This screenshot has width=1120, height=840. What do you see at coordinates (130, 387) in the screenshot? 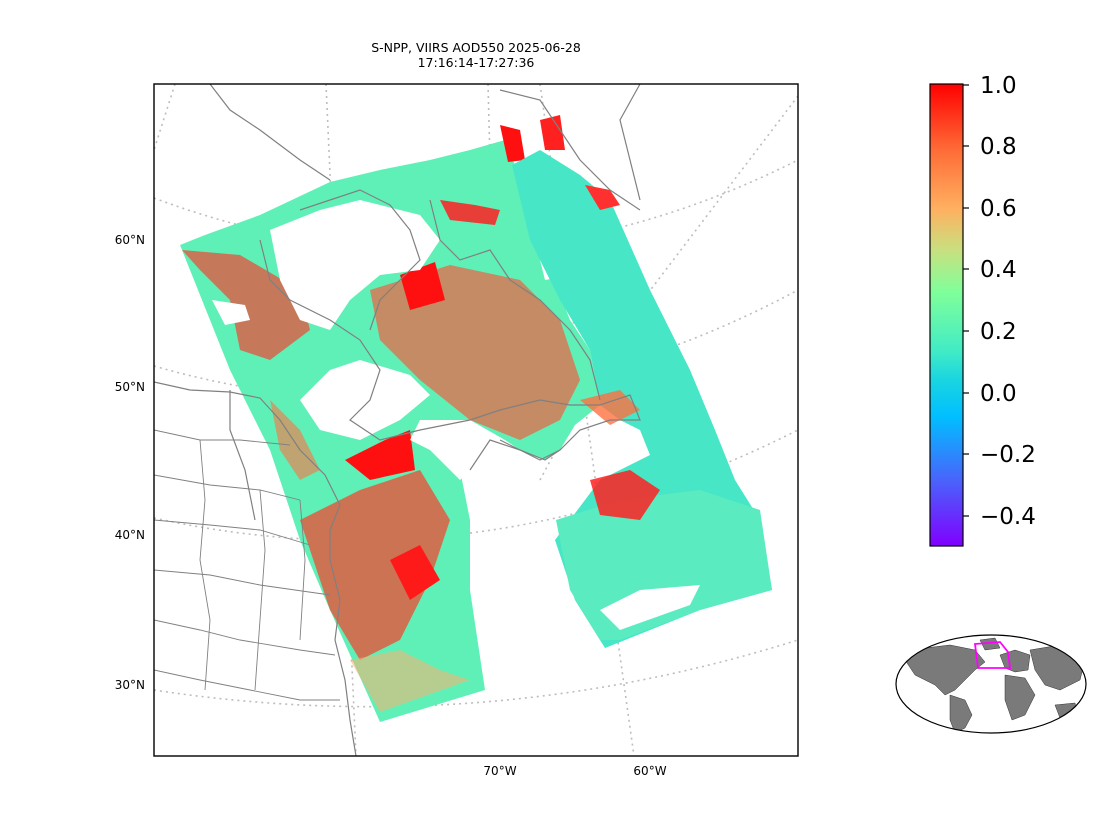
I see `lat-label-50: 50°N` at bounding box center [130, 387].